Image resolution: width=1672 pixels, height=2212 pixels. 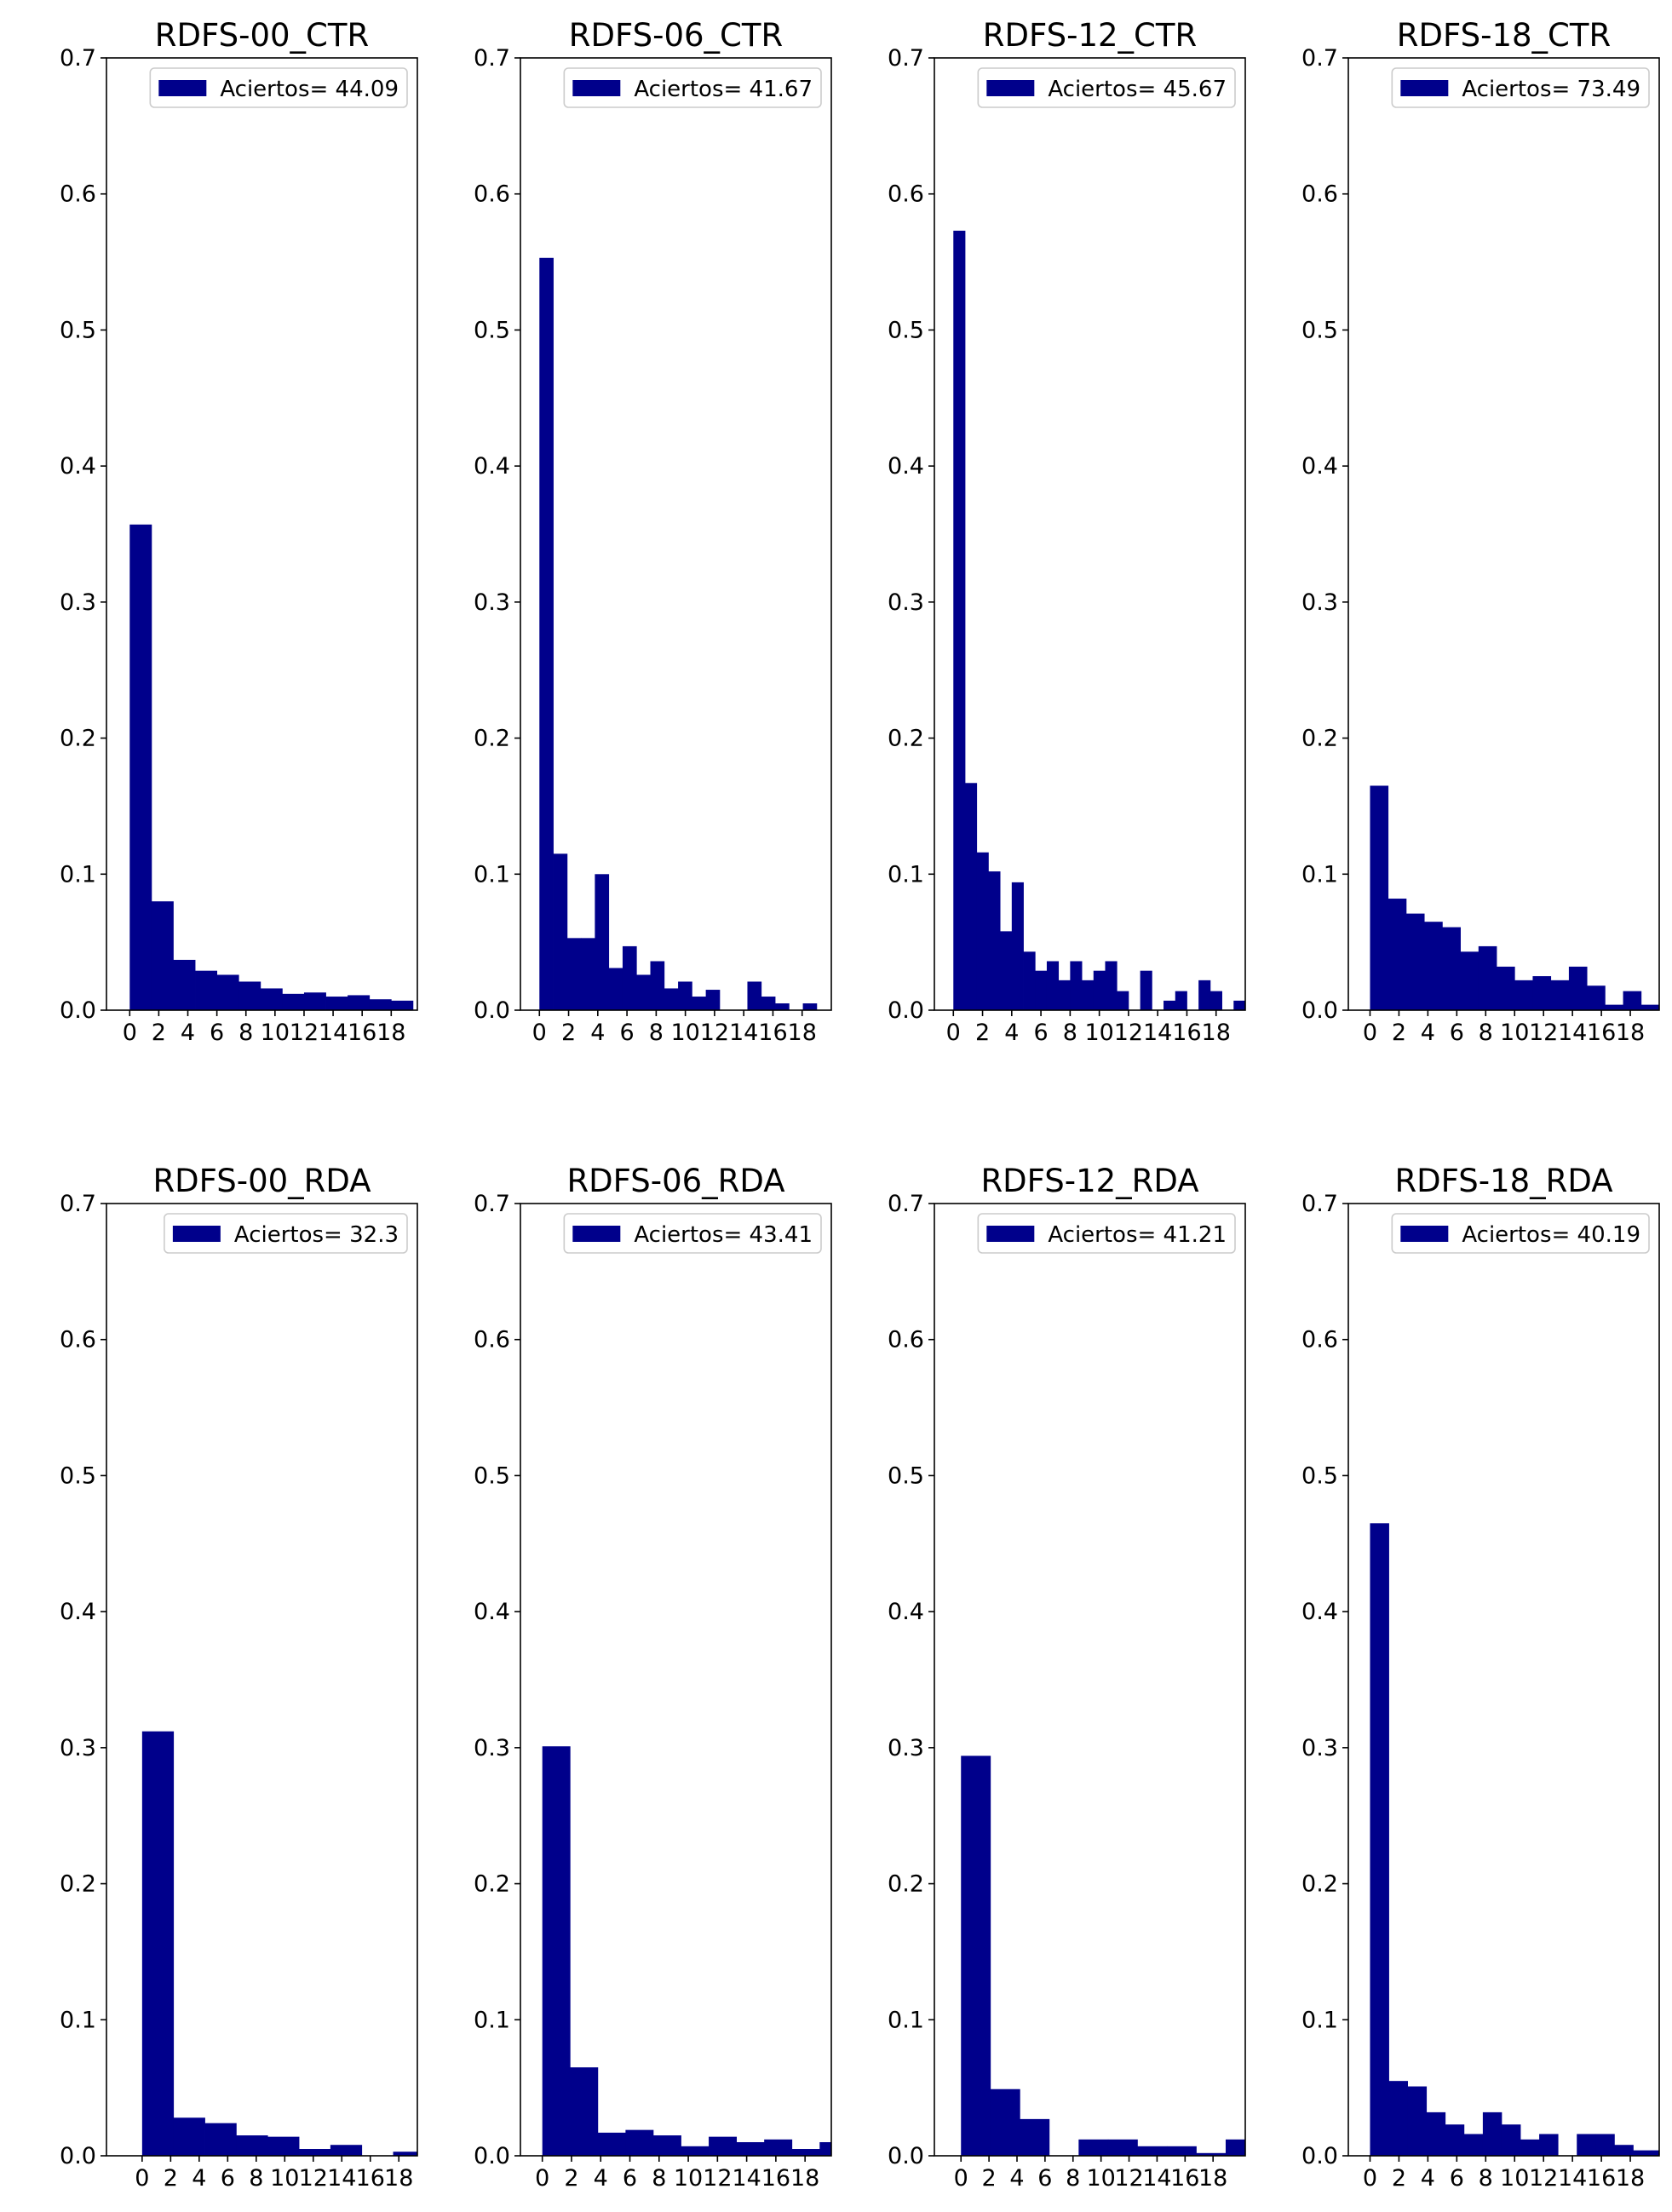 I want to click on x-tick-label: 16, so click(x=362, y=1033).